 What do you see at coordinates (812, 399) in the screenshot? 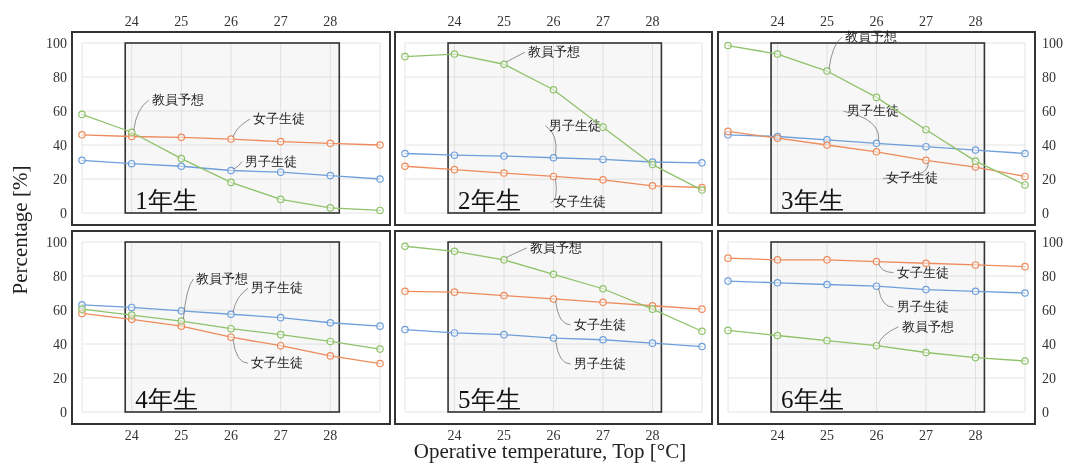
I see `text: 6年生` at bounding box center [812, 399].